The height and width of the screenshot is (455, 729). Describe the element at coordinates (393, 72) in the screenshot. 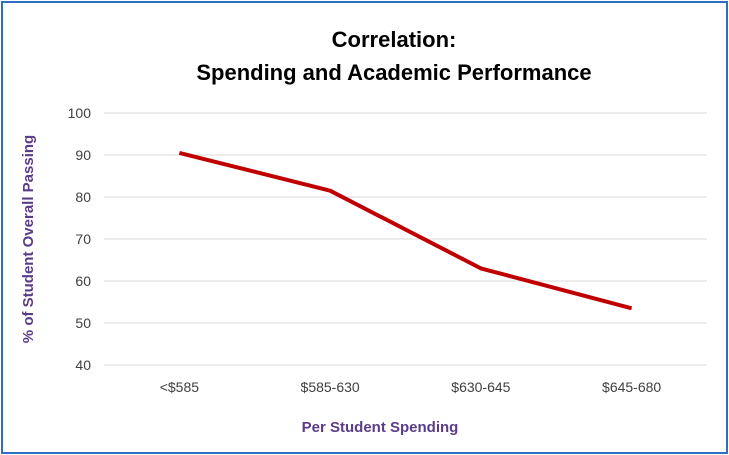

I see `chart-title-line-2: Spending and Academic Performance` at that location.